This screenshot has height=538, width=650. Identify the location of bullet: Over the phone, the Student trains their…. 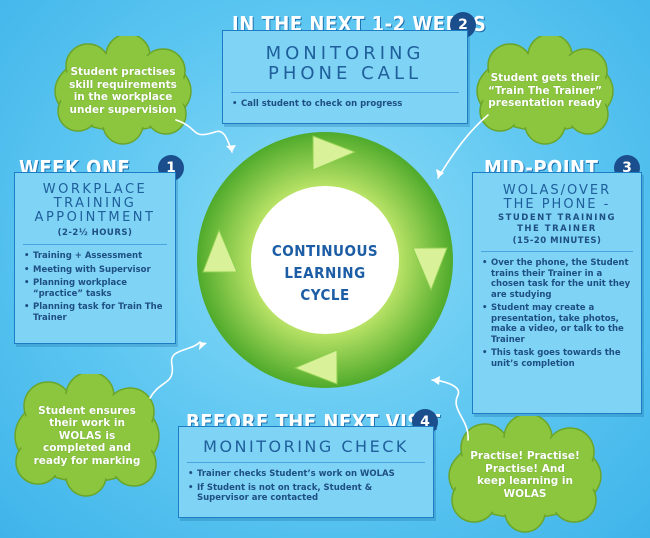
(557, 279).